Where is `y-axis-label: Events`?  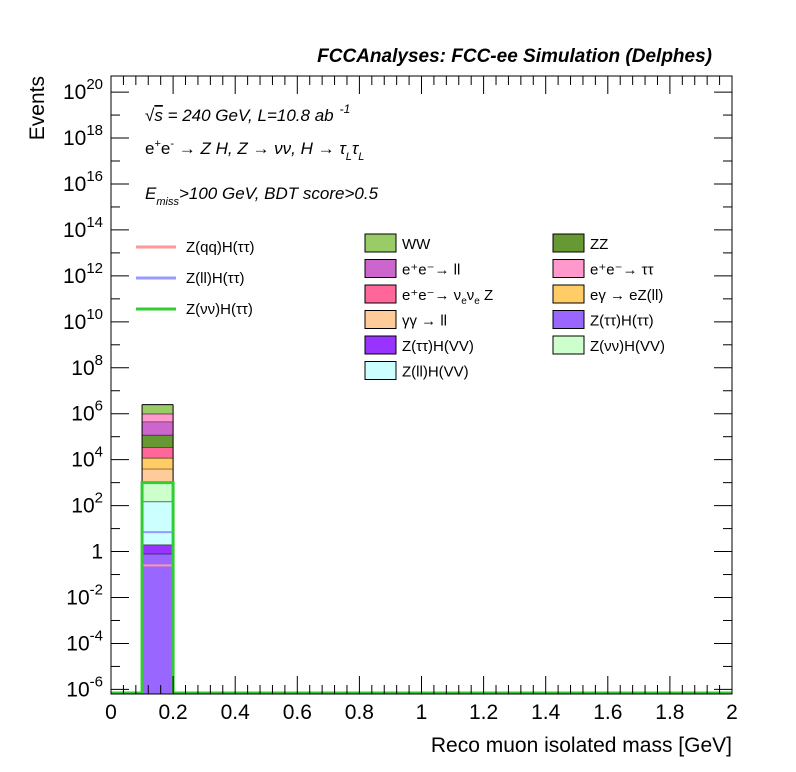 y-axis-label: Events is located at coordinates (37, 108).